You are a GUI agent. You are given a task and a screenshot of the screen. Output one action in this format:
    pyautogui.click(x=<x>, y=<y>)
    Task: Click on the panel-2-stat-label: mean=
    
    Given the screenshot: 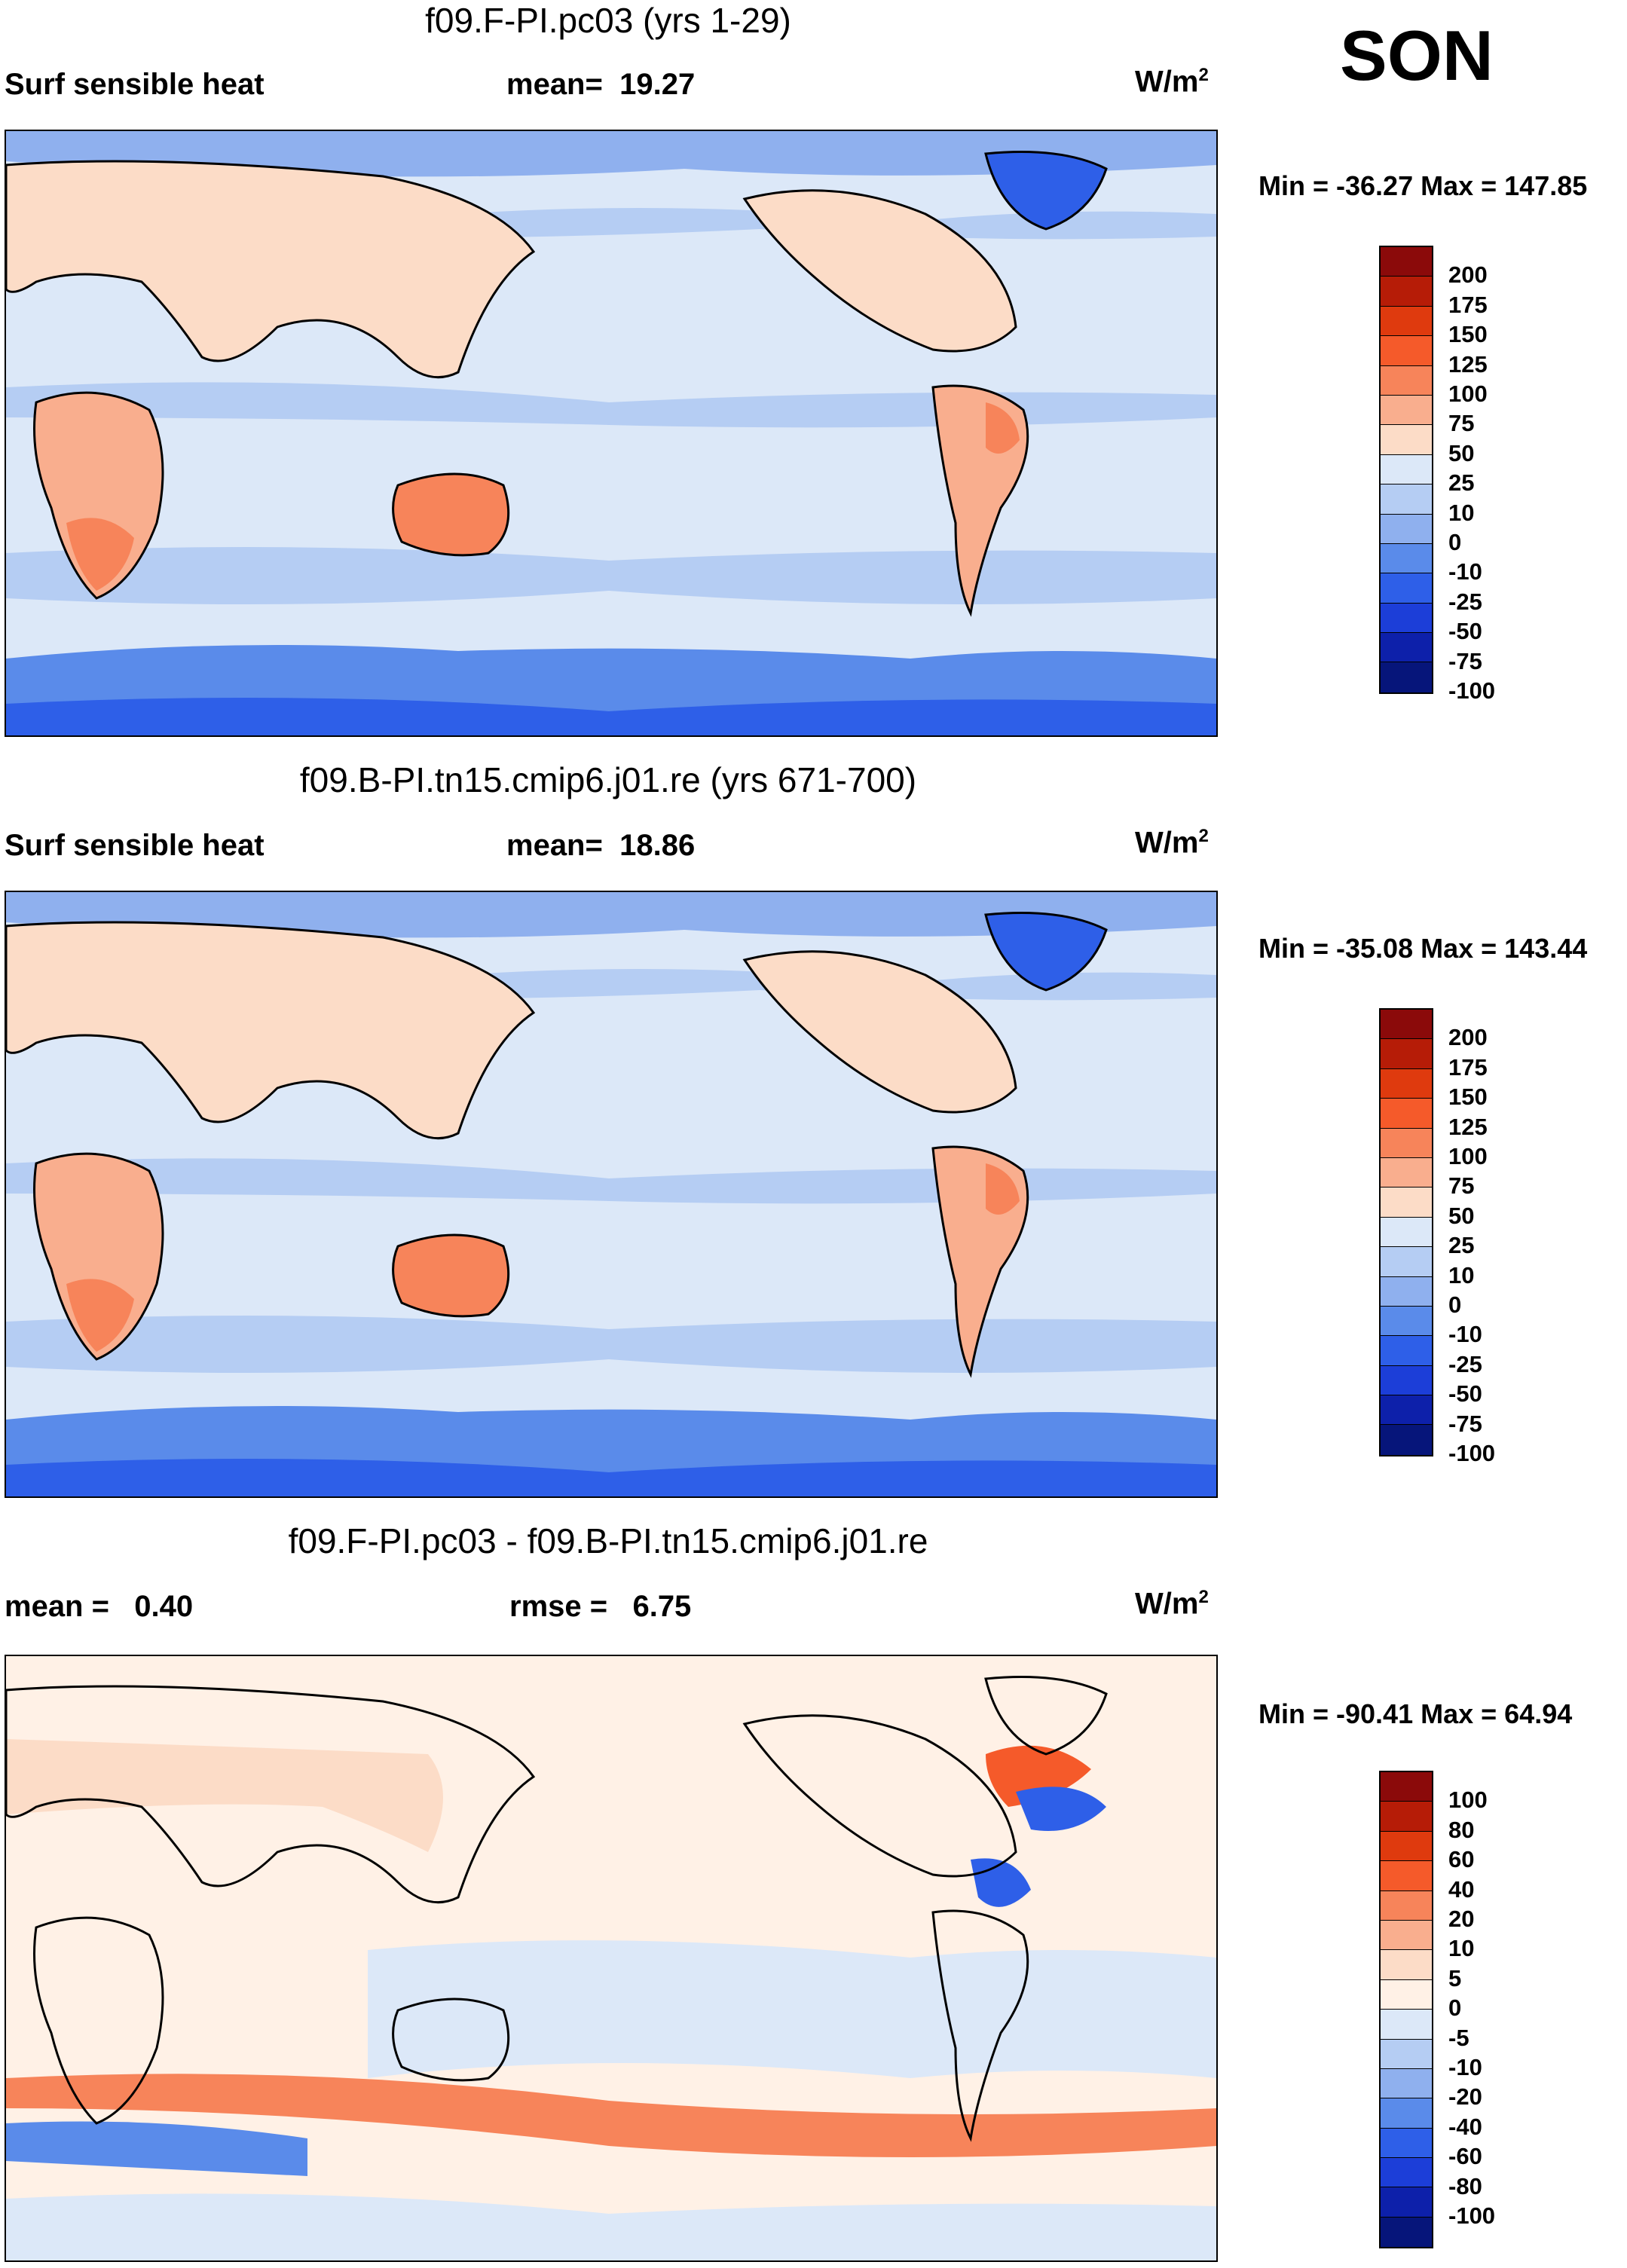 What is the action you would take?
    pyautogui.click(x=554, y=845)
    